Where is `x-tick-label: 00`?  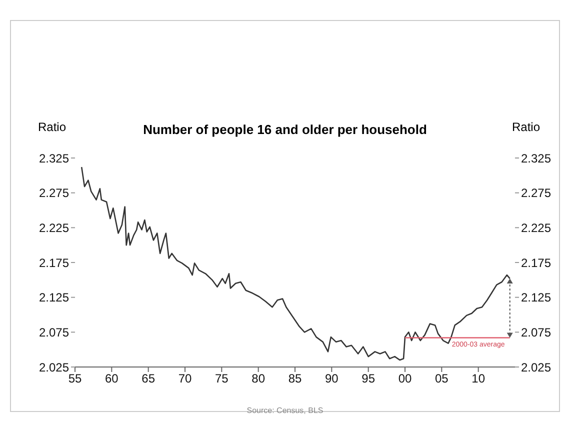 x-tick-label: 00 is located at coordinates (405, 379).